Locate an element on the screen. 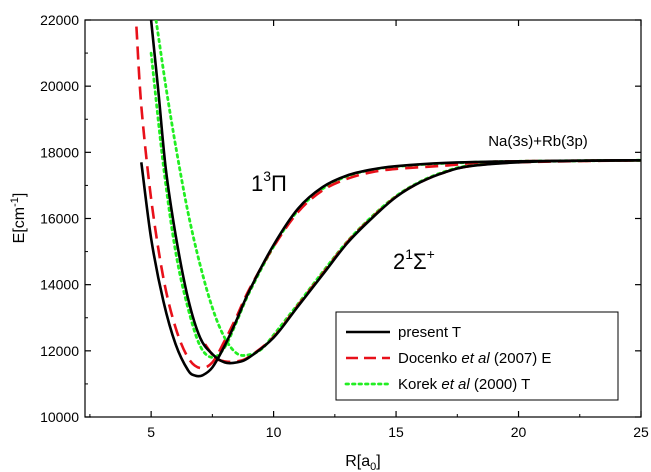 This screenshot has height=472, width=651. legend-label: Docenko et al (2007) E is located at coordinates (474, 358).